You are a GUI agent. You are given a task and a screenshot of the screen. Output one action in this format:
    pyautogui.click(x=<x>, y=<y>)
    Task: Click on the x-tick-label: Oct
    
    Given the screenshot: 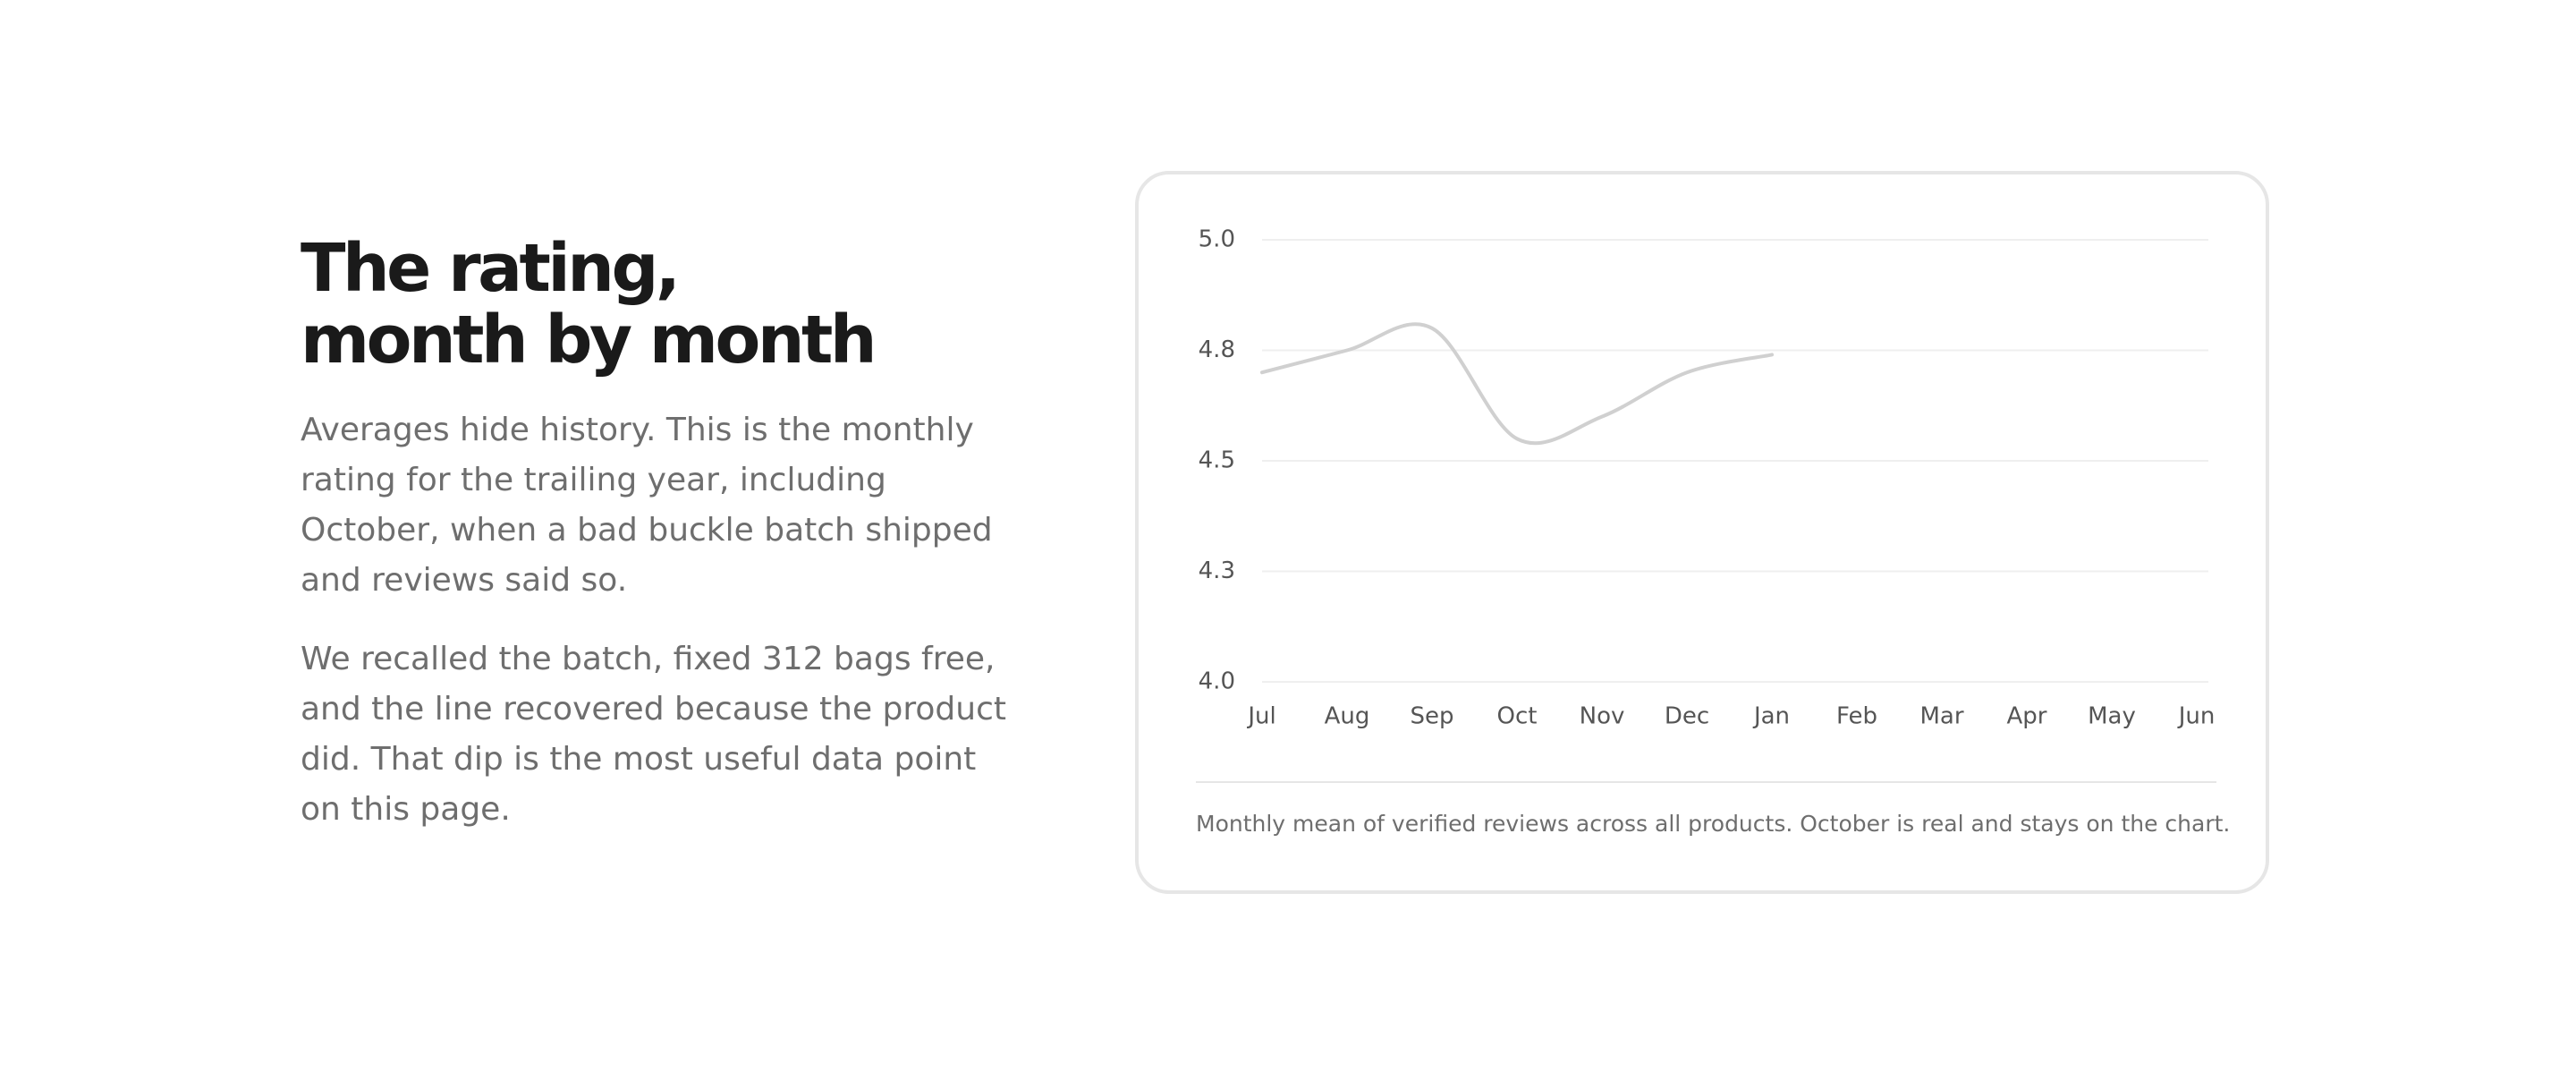 What is the action you would take?
    pyautogui.click(x=1517, y=716)
    